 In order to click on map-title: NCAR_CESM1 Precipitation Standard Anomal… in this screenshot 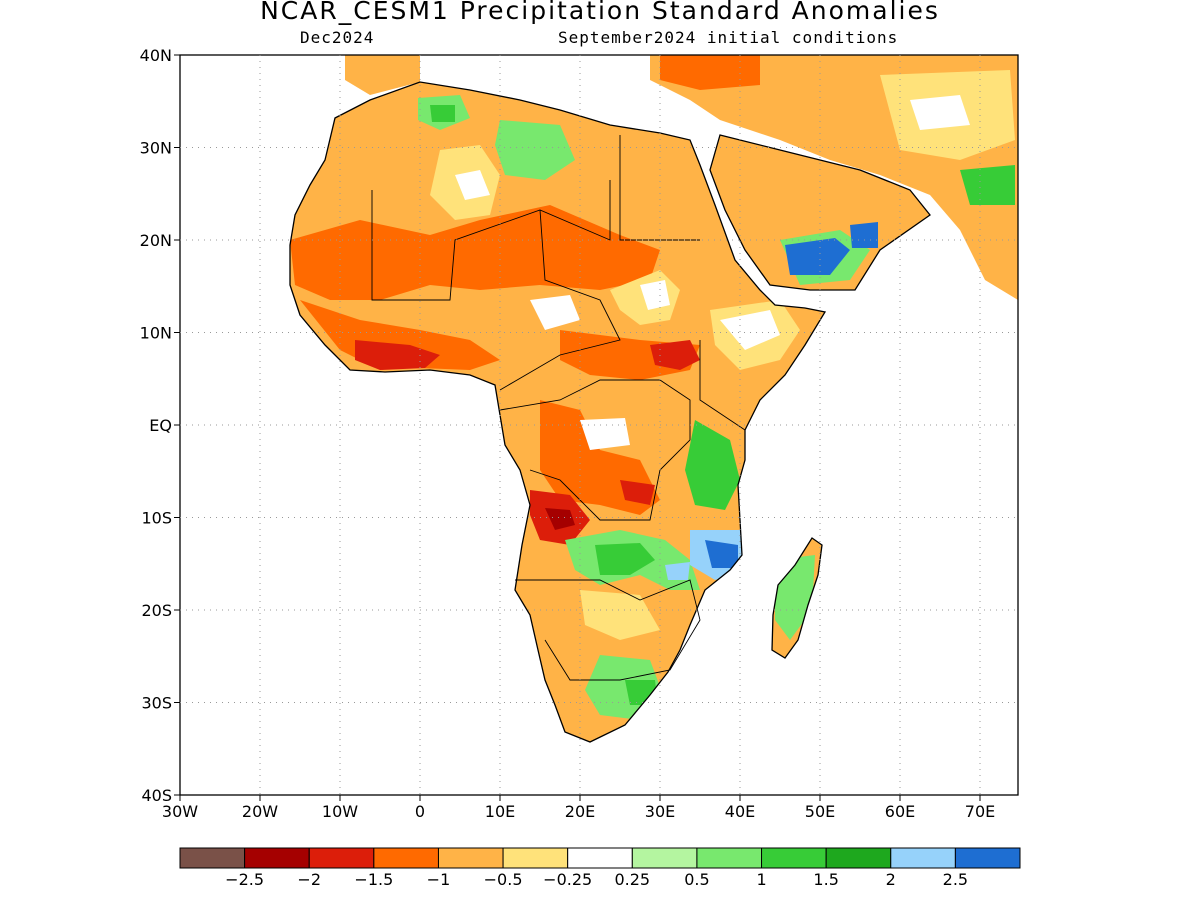, I will do `click(600, 12)`.